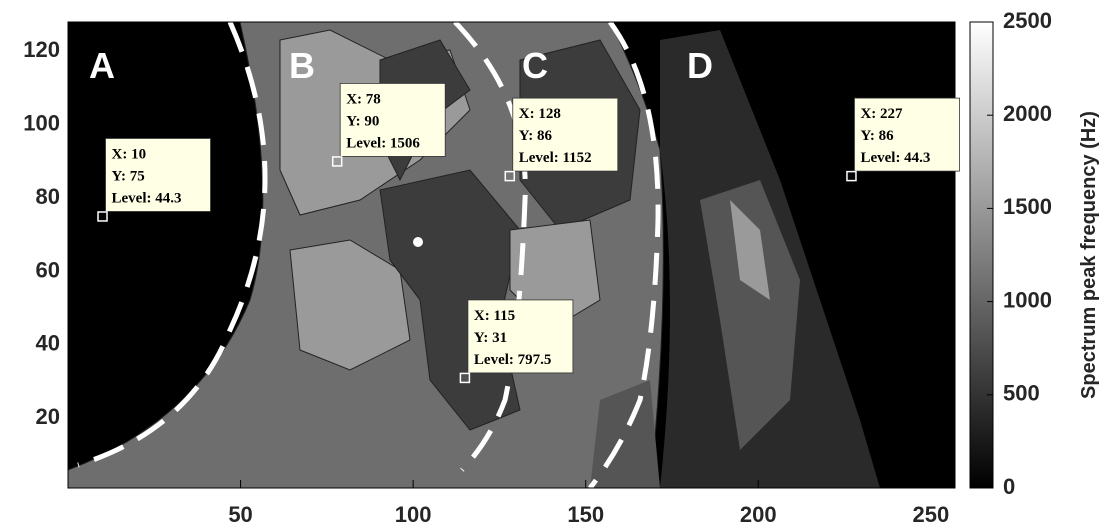 The height and width of the screenshot is (531, 1107). Describe the element at coordinates (1027, 20) in the screenshot. I see `colorbar-tick-label: 2500` at that location.